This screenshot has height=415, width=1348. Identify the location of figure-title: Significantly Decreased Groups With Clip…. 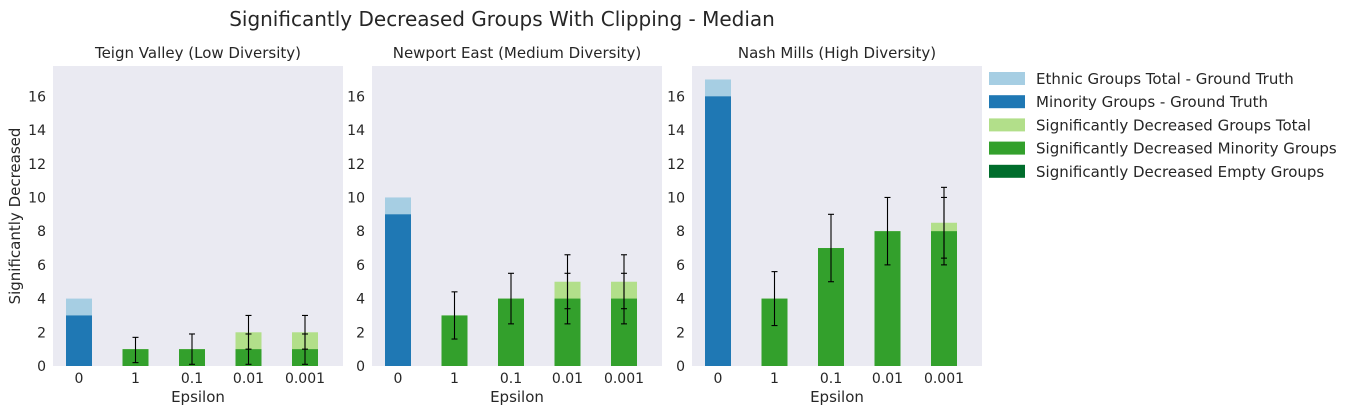
(502, 19).